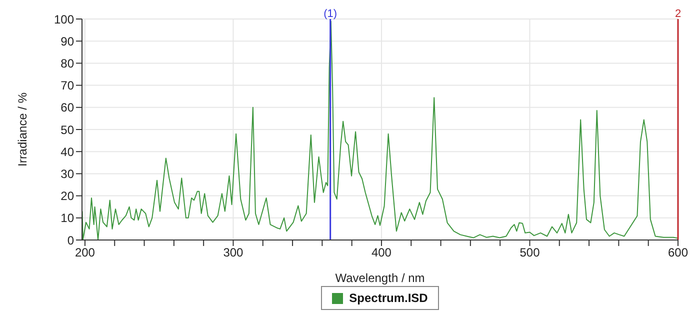 This screenshot has width=700, height=322. I want to click on y-tick-label: 20, so click(67, 196).